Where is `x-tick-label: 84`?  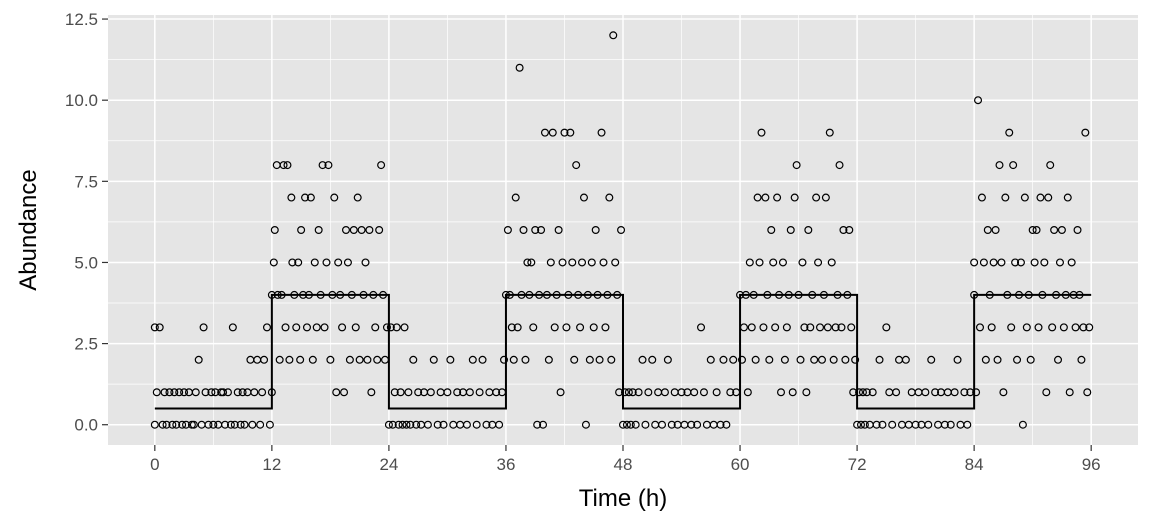
x-tick-label: 84 is located at coordinates (974, 464).